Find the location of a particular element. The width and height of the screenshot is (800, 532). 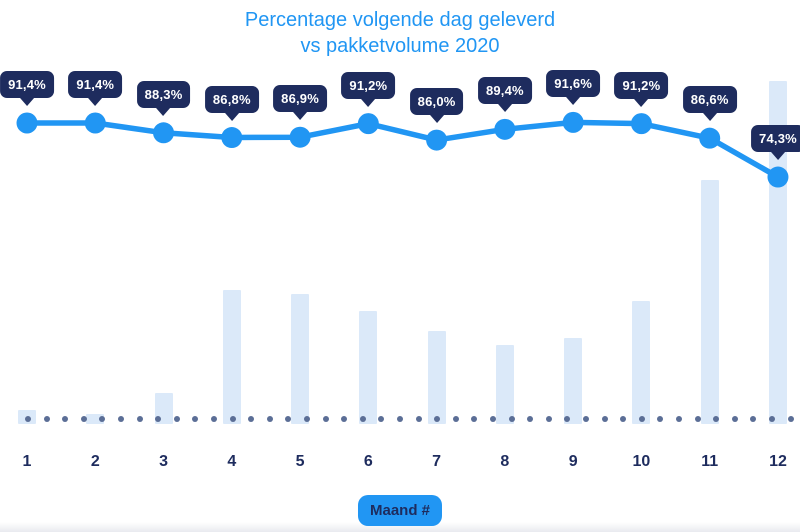

x-axis-label: 4 is located at coordinates (232, 461).